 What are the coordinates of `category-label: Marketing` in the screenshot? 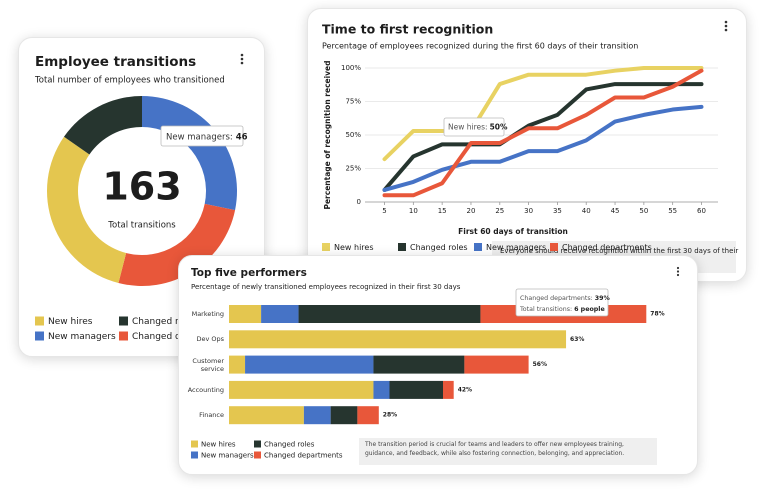 It's located at (207, 314).